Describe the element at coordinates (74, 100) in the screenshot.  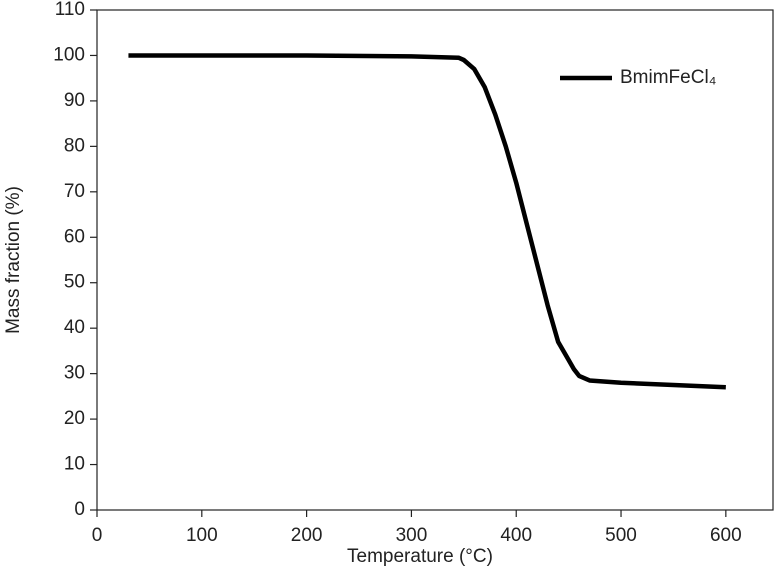
I see `y-tick-label: 90` at that location.